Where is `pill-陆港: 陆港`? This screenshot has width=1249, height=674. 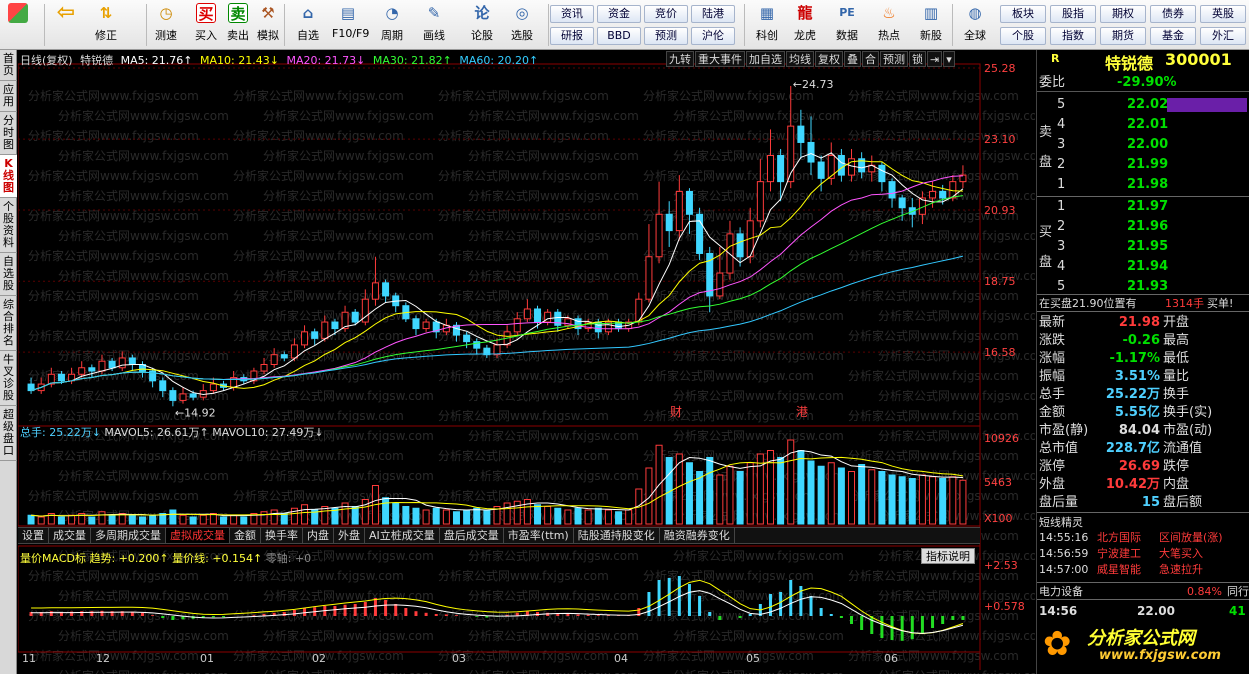 pill-陆港: 陆港 is located at coordinates (713, 14).